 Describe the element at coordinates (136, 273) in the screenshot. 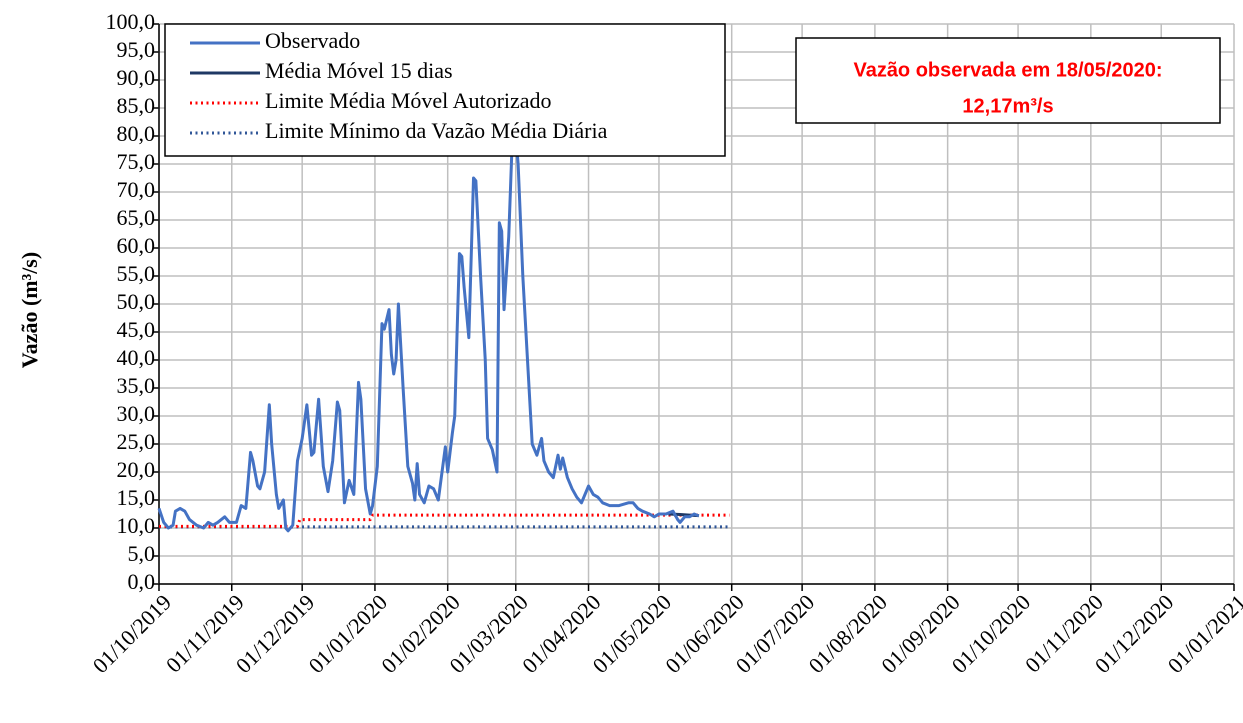

I see `y-tick-label: 55,0` at that location.